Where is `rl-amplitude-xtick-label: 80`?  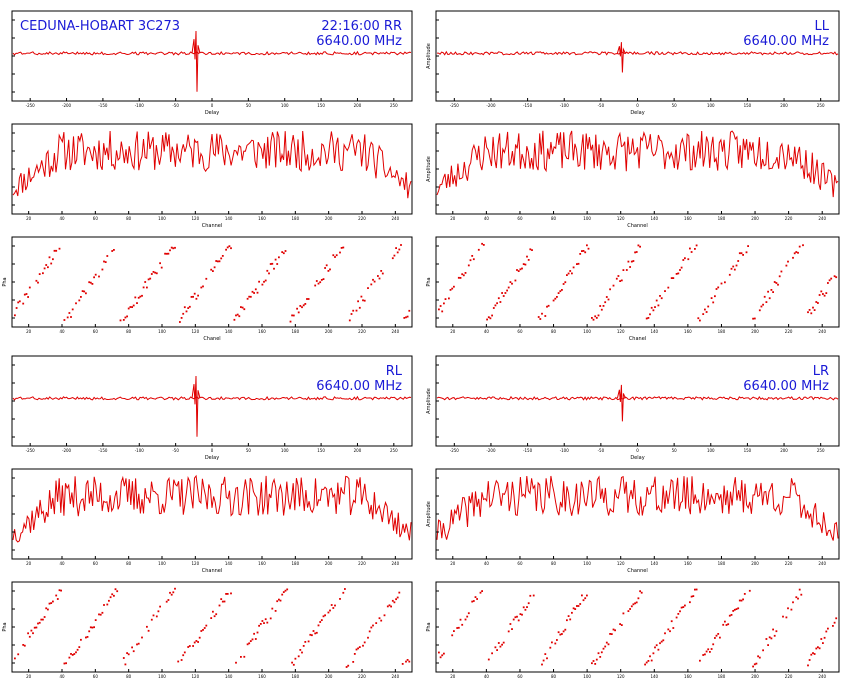
rl-amplitude-xtick-label: 80 is located at coordinates (129, 563).